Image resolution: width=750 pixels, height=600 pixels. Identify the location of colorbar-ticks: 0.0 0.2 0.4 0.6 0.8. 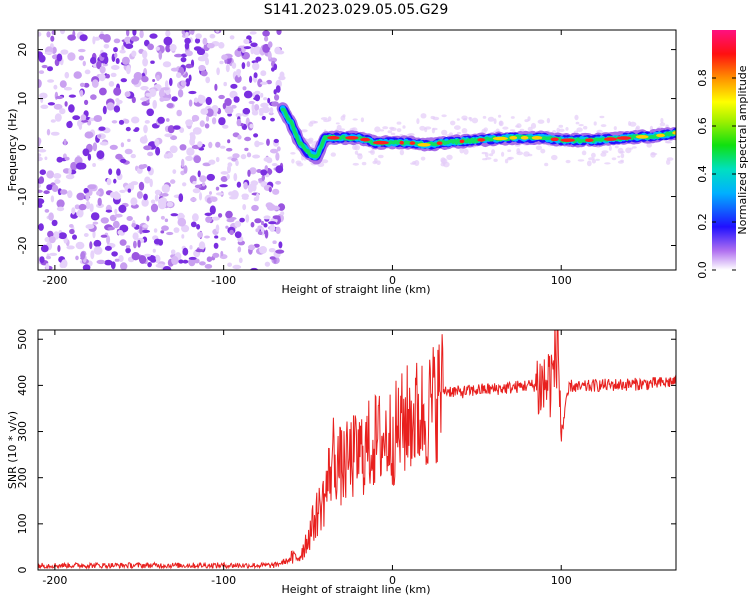
(716, 174).